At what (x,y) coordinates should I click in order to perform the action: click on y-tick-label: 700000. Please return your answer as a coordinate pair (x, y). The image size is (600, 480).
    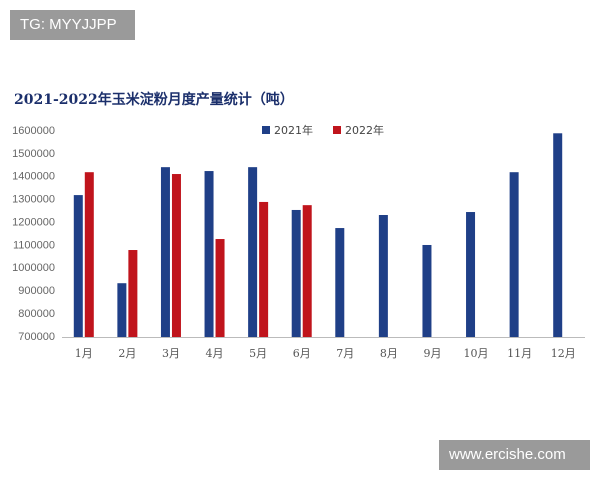
    Looking at the image, I should click on (36, 337).